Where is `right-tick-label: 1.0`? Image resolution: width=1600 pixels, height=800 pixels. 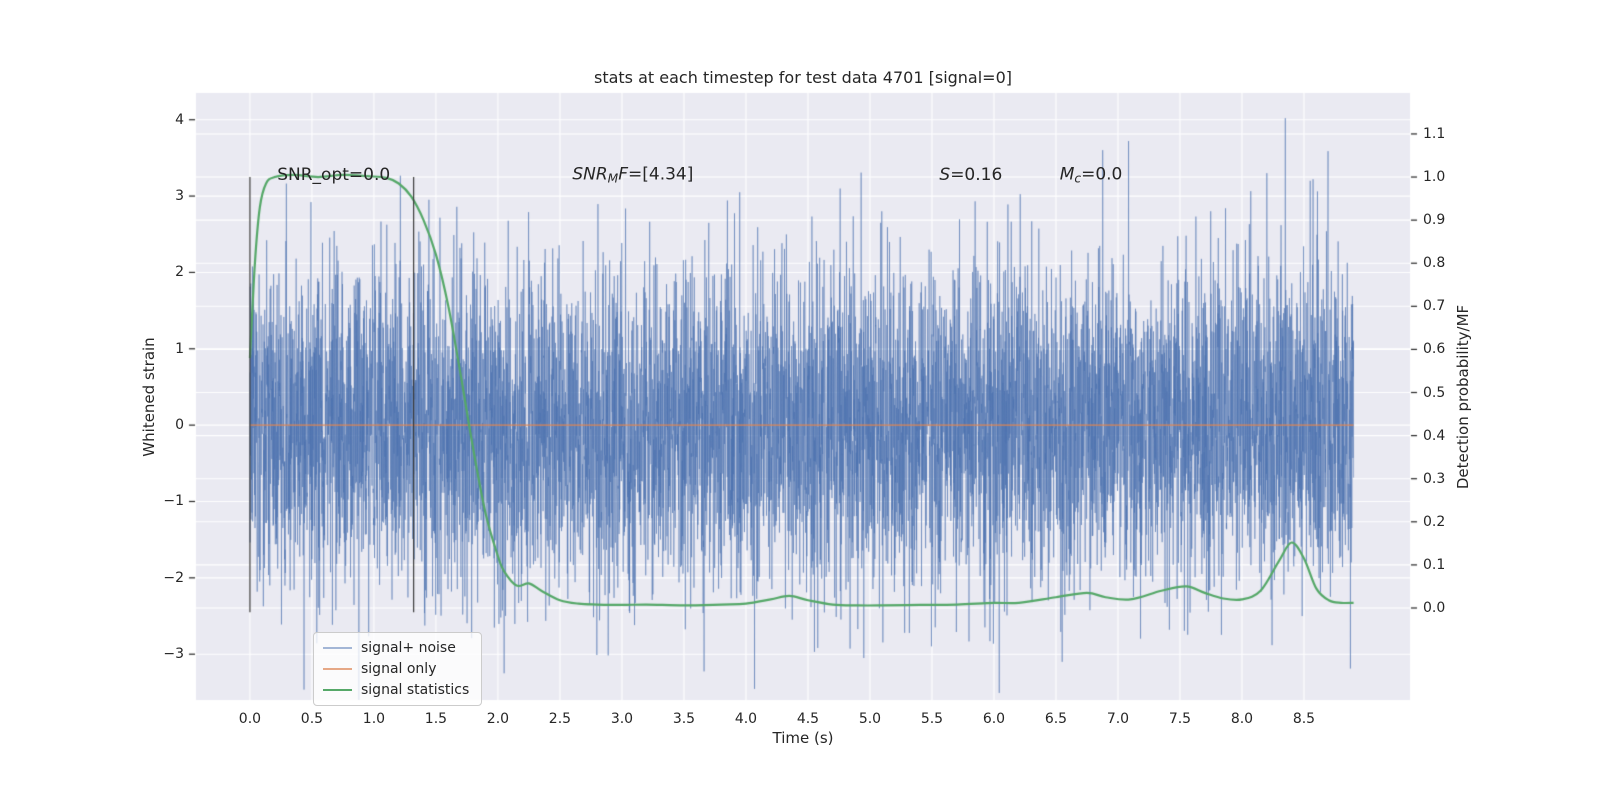 right-tick-label: 1.0 is located at coordinates (1434, 177).